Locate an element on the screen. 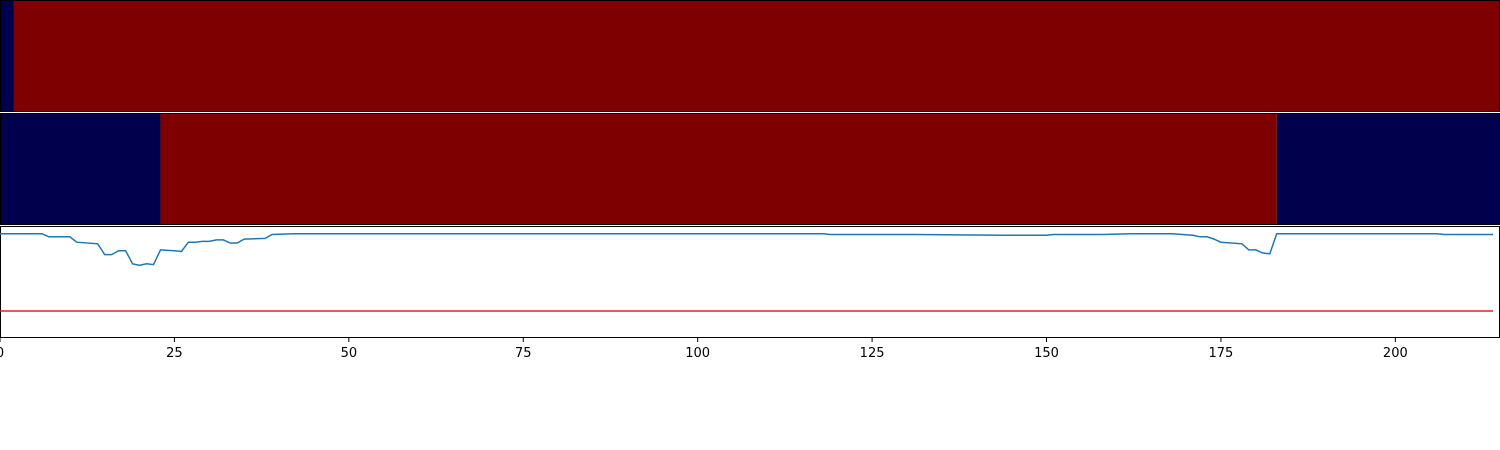 This screenshot has height=450, width=1500. x-tick-label-25: 25 is located at coordinates (174, 353).